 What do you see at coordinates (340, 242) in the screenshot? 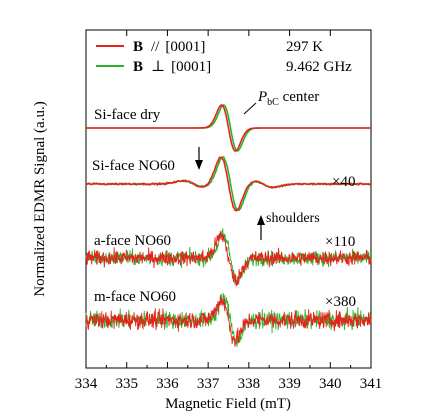
I see `scale-label-110: ×110` at bounding box center [340, 242].